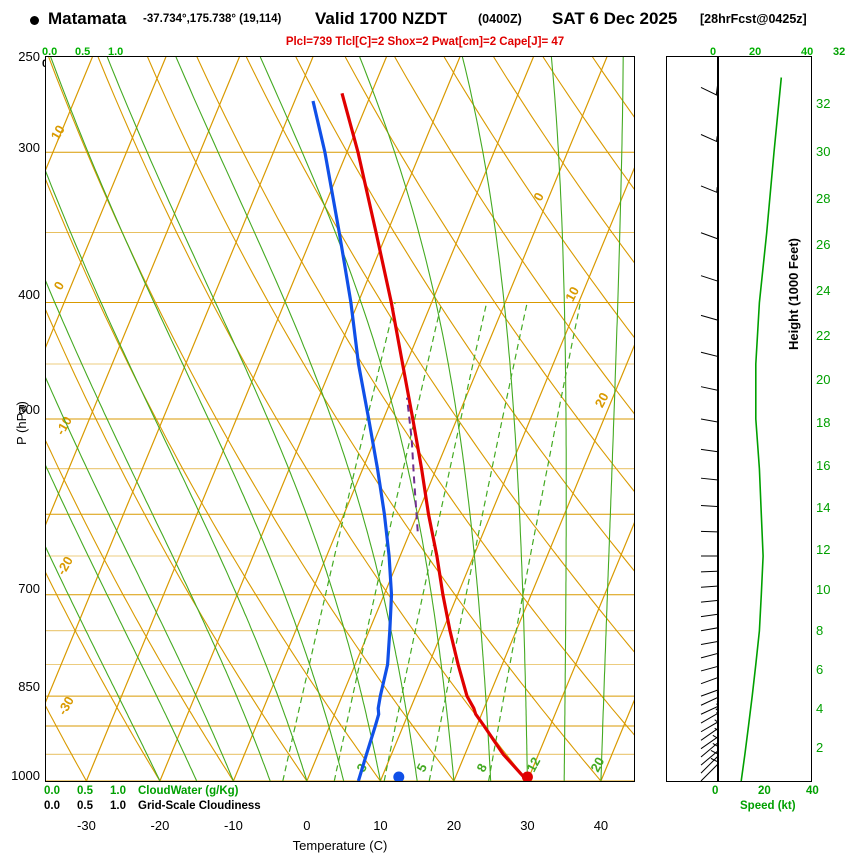 This screenshot has height=860, width=850. Describe the element at coordinates (527, 825) in the screenshot. I see `temperature-tick-30: 30` at that location.